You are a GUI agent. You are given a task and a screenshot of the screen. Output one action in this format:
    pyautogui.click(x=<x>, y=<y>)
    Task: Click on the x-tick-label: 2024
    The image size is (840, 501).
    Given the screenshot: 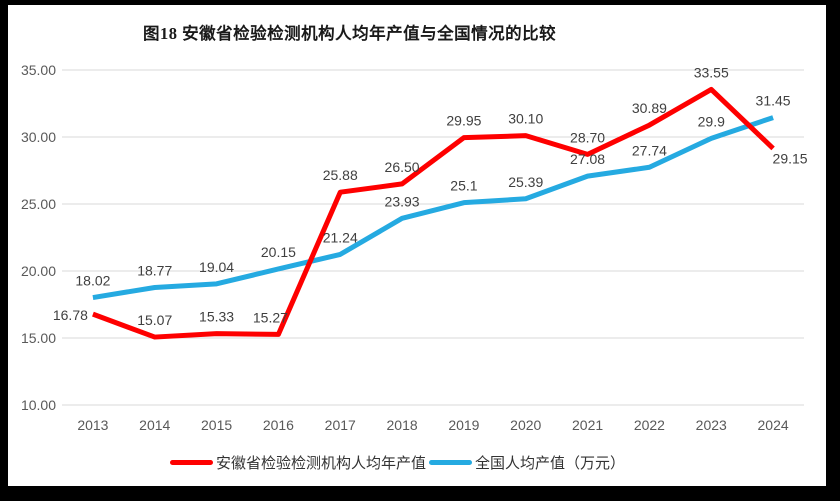 What is the action you would take?
    pyautogui.click(x=773, y=425)
    